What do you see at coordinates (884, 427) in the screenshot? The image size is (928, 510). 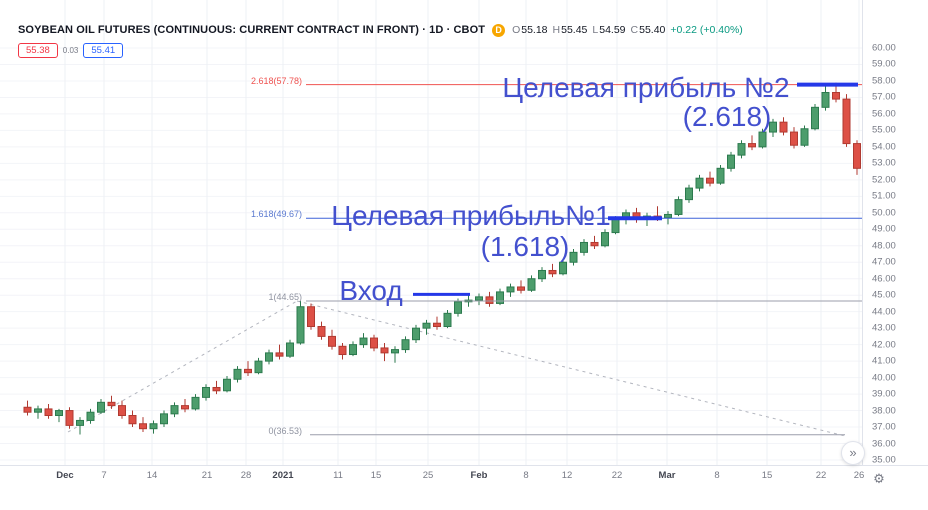 I see `price-axis-tick: 37.00` at bounding box center [884, 427].